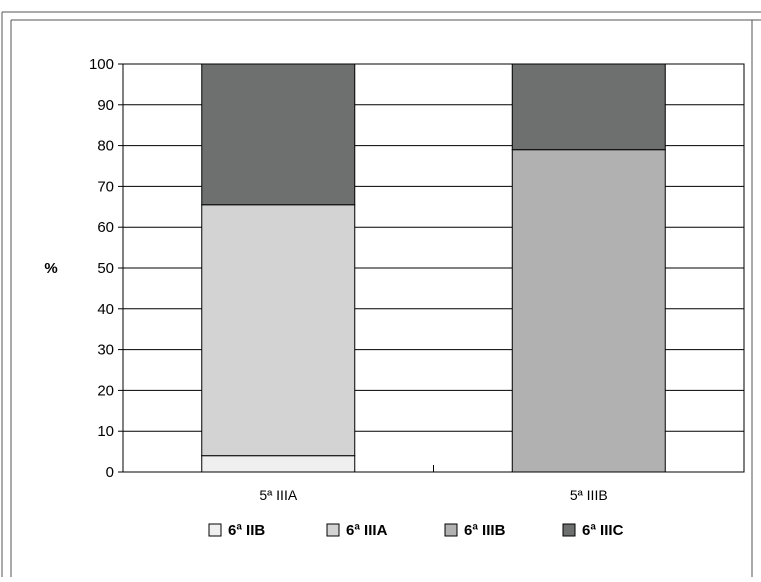 Image resolution: width=761 pixels, height=582 pixels. I want to click on y-tick-label: 30, so click(105, 350).